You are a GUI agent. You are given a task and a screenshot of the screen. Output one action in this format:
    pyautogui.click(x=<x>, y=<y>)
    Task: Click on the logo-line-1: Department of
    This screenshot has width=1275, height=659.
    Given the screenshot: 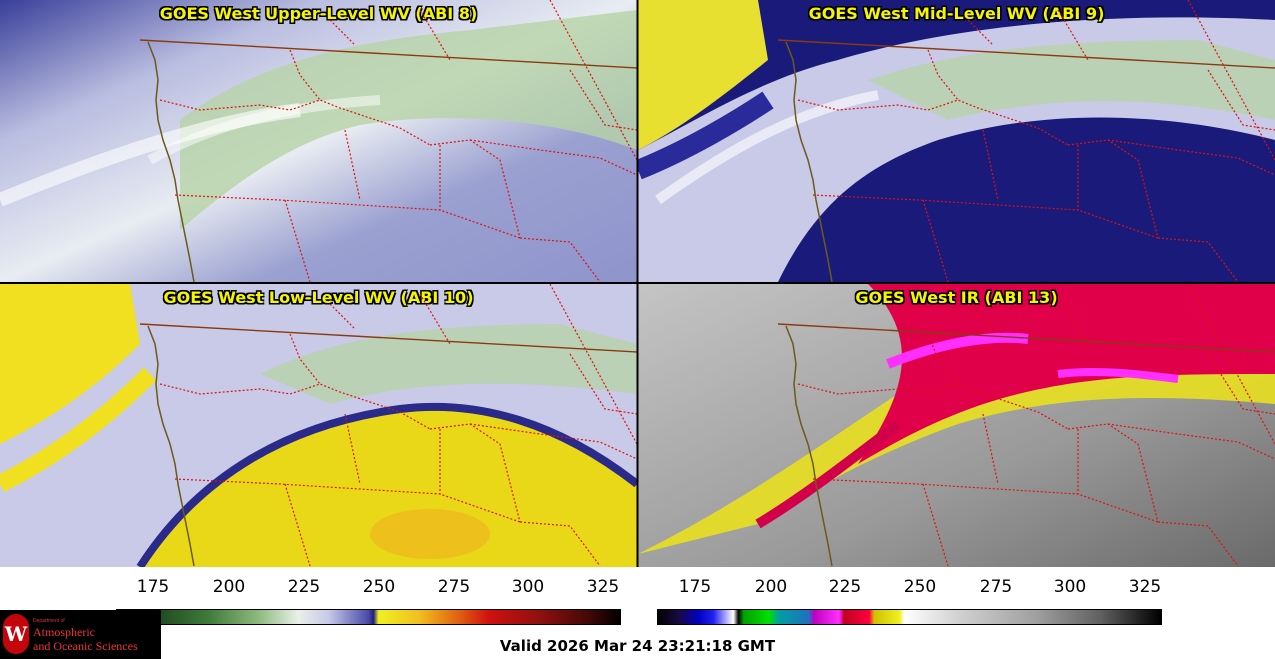 What is the action you would take?
    pyautogui.click(x=49, y=621)
    